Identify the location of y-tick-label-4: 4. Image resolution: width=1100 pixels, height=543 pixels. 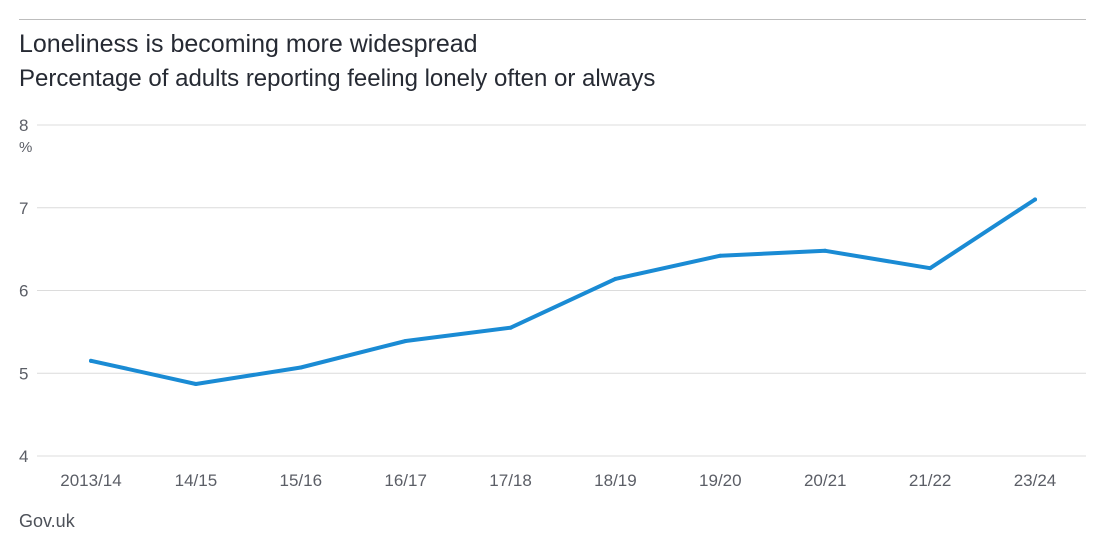
(23, 456).